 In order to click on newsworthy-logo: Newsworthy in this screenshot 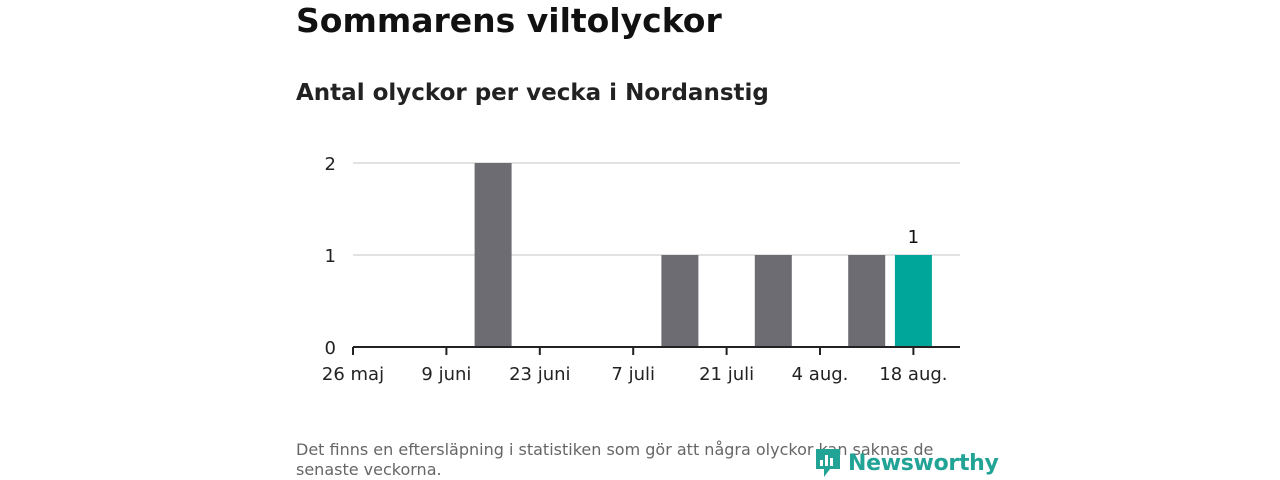, I will do `click(906, 463)`.